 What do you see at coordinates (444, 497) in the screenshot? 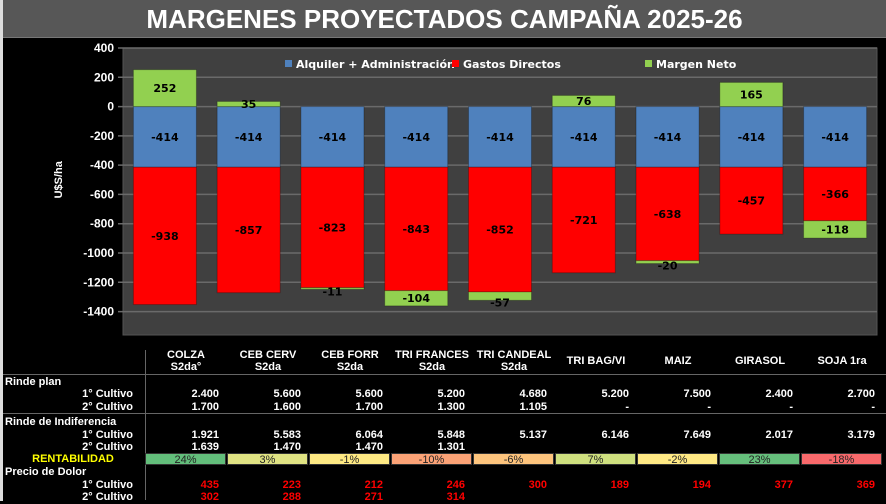
I see `precio-2-row: 2° Cultivo 302 288 271 314` at bounding box center [444, 497].